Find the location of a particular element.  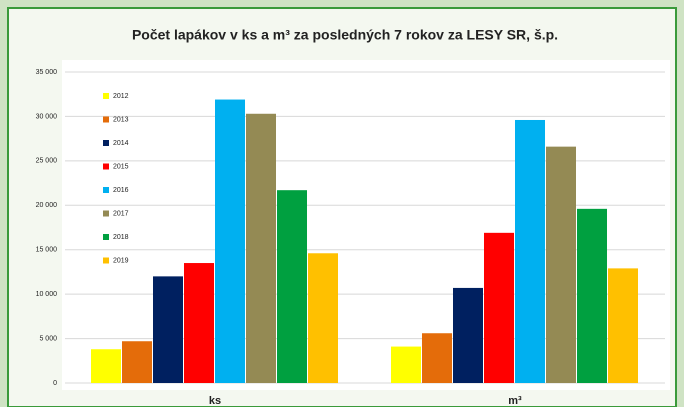

y-tick-label: 30 000 is located at coordinates (47, 116).